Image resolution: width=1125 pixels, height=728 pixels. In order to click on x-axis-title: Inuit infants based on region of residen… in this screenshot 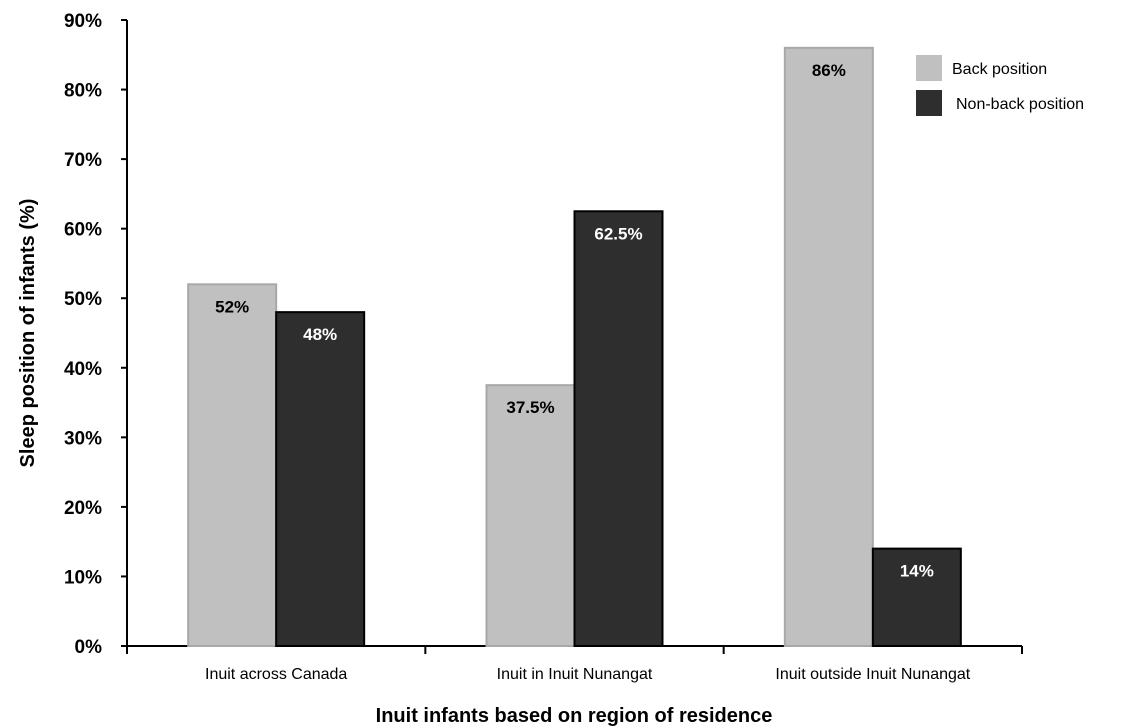, I will do `click(574, 716)`.